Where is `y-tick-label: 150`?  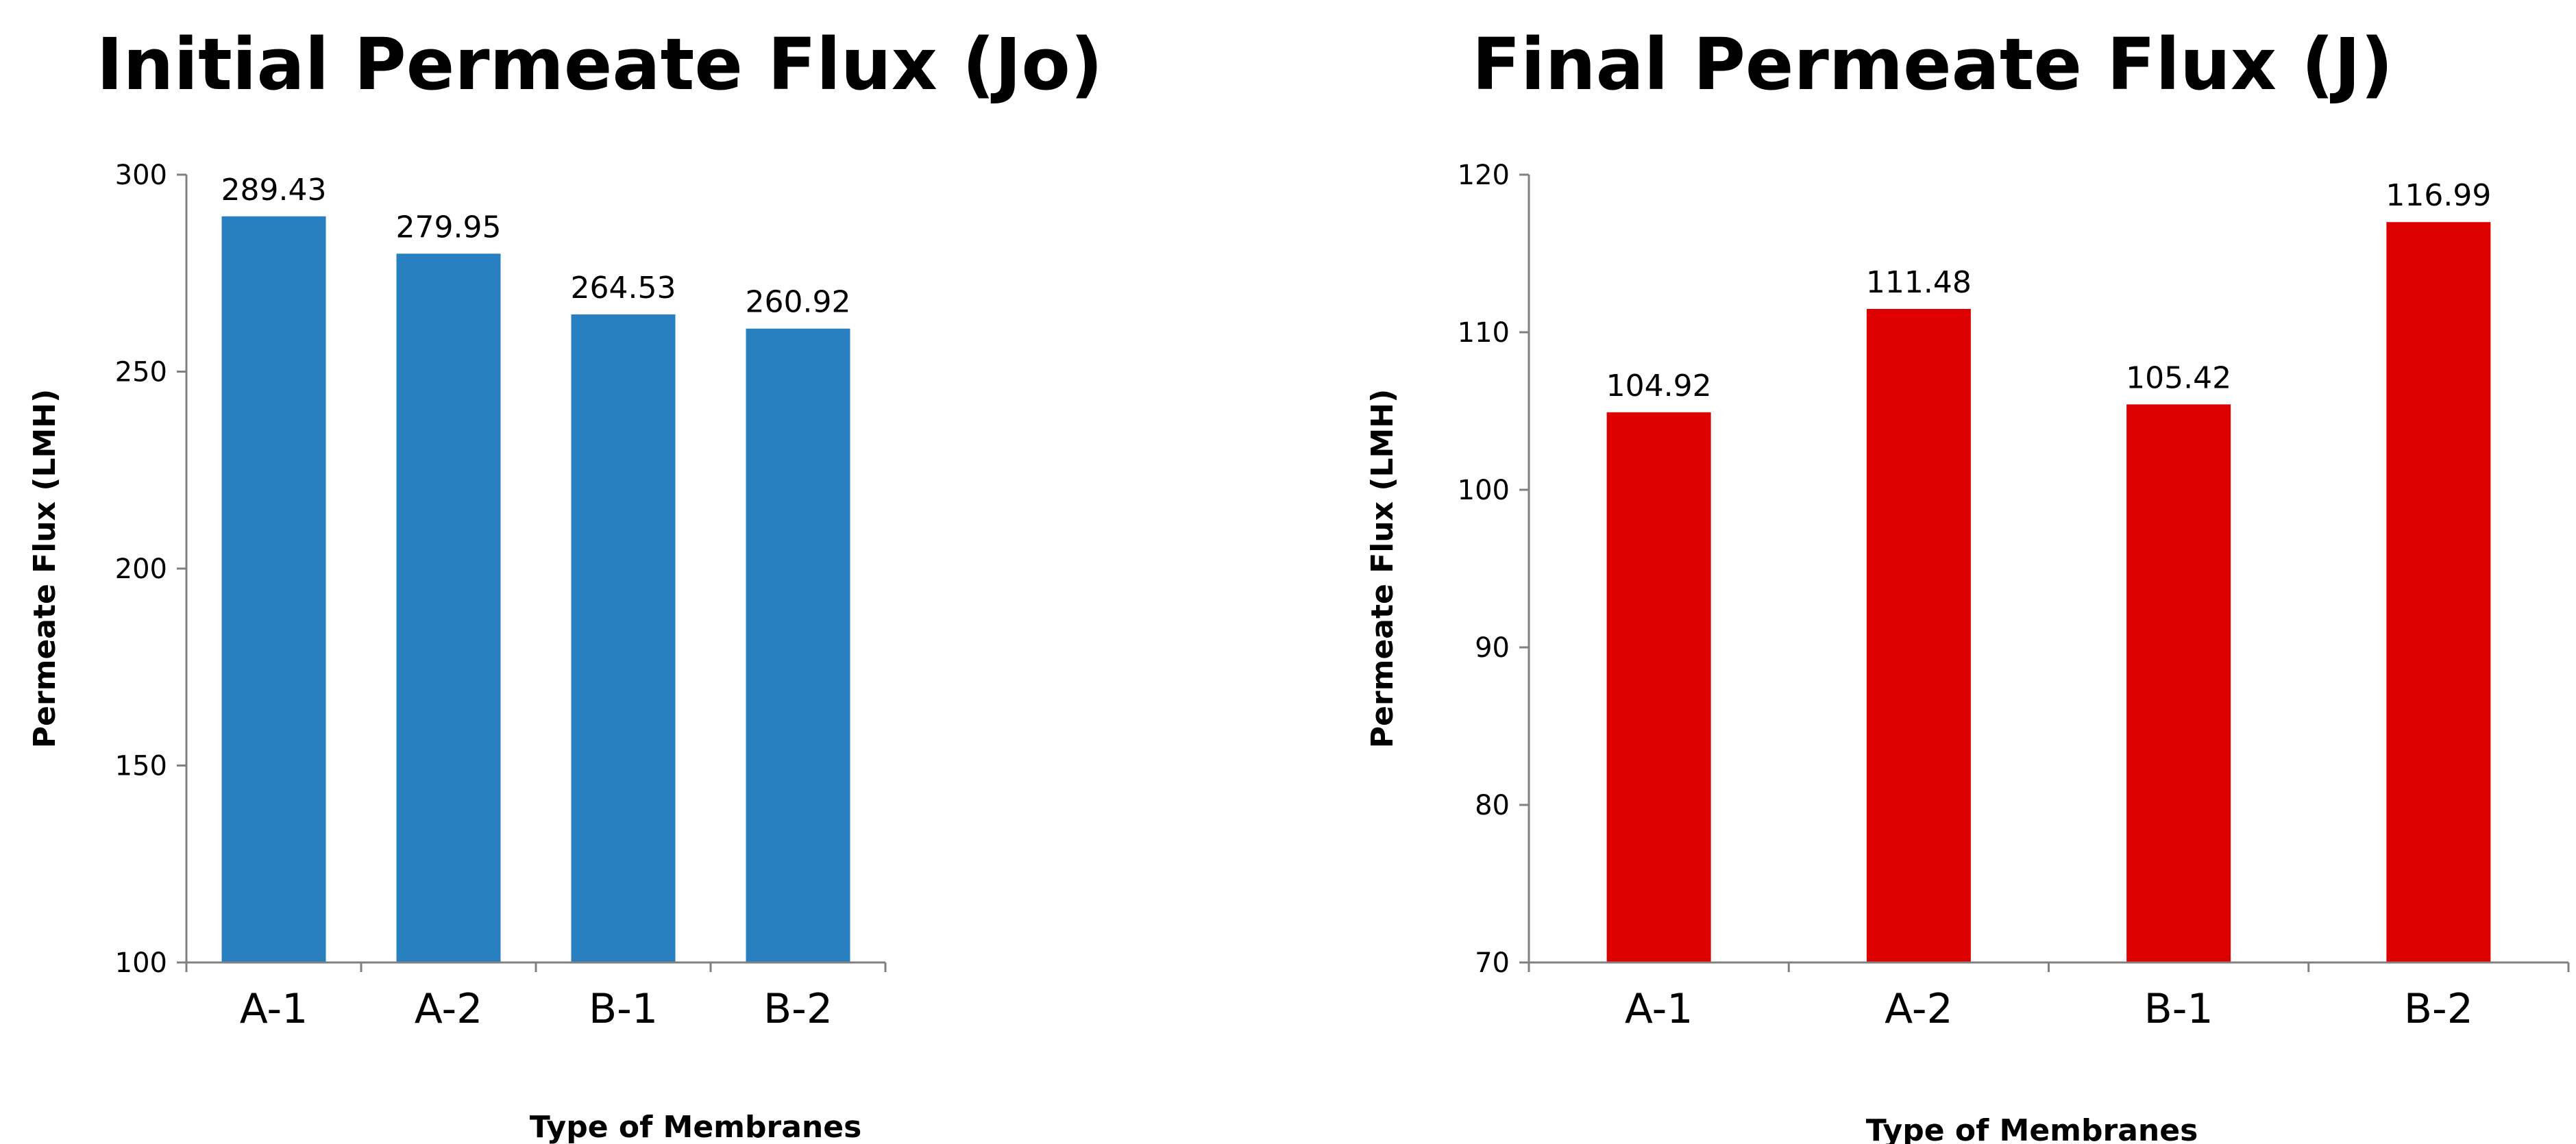
y-tick-label: 150 is located at coordinates (141, 766).